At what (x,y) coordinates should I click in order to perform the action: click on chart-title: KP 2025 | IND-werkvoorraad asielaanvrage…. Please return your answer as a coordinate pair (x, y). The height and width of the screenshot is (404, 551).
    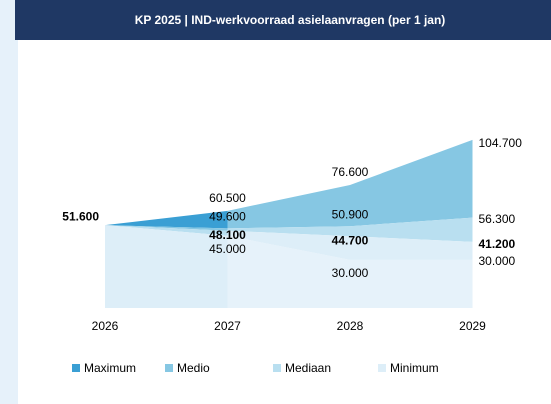
    Looking at the image, I should click on (290, 20).